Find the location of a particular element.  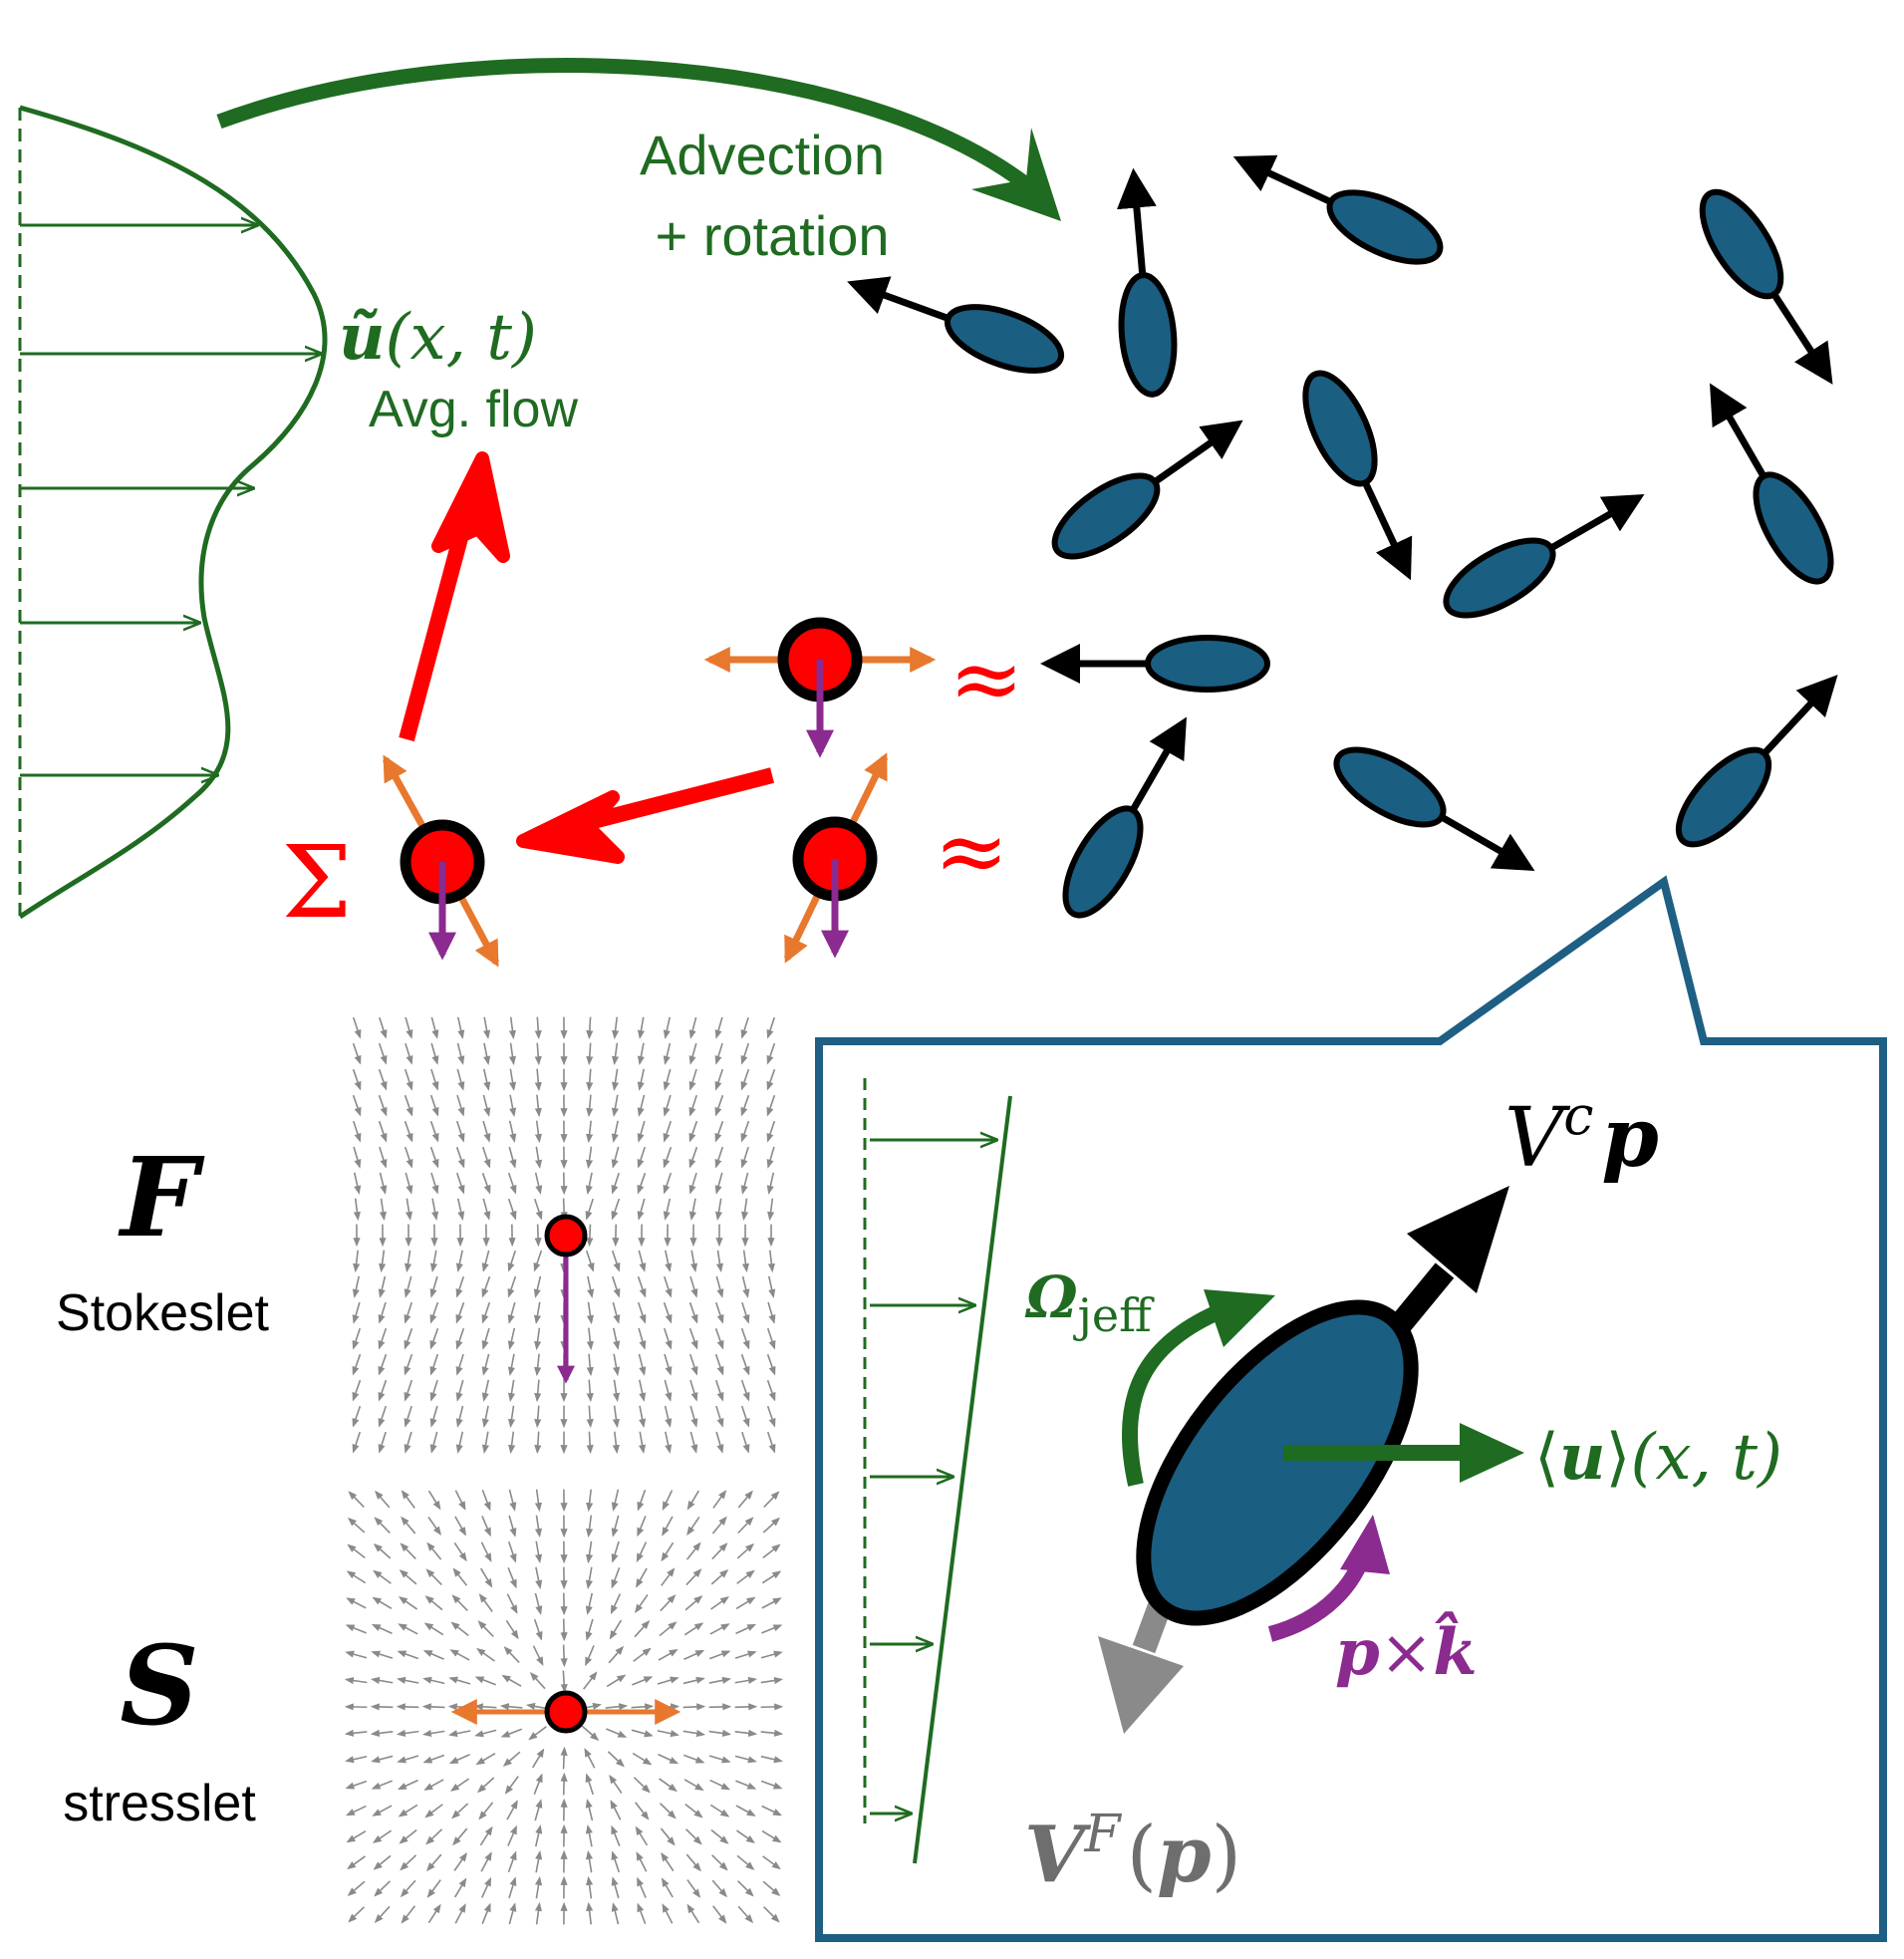

avg-flow-symbol: ũ(x, t) is located at coordinates (438, 337).